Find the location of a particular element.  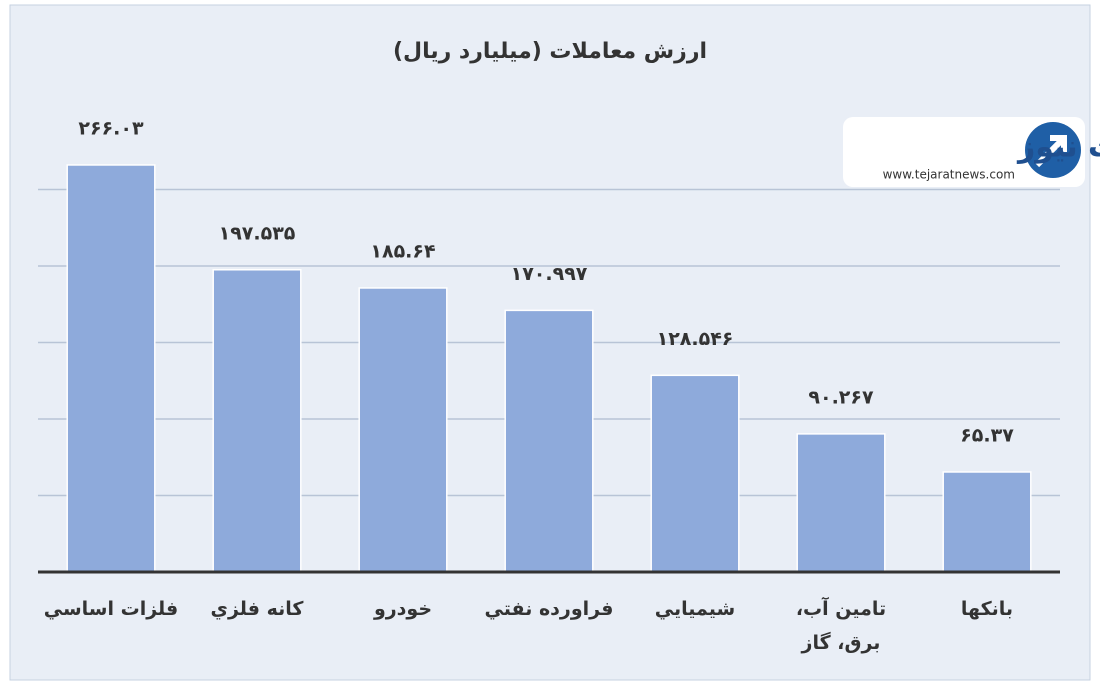

logo-arrow is located at coordinates (1050, 151).